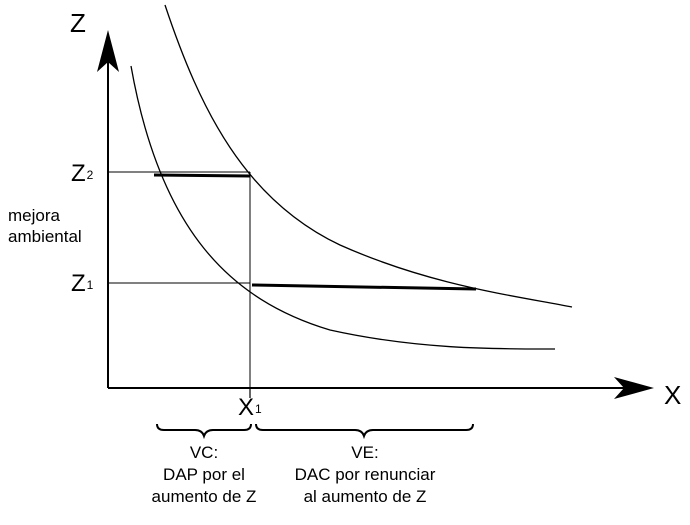 The width and height of the screenshot is (690, 525). Describe the element at coordinates (364, 431) in the screenshot. I see `ve-brace` at that location.